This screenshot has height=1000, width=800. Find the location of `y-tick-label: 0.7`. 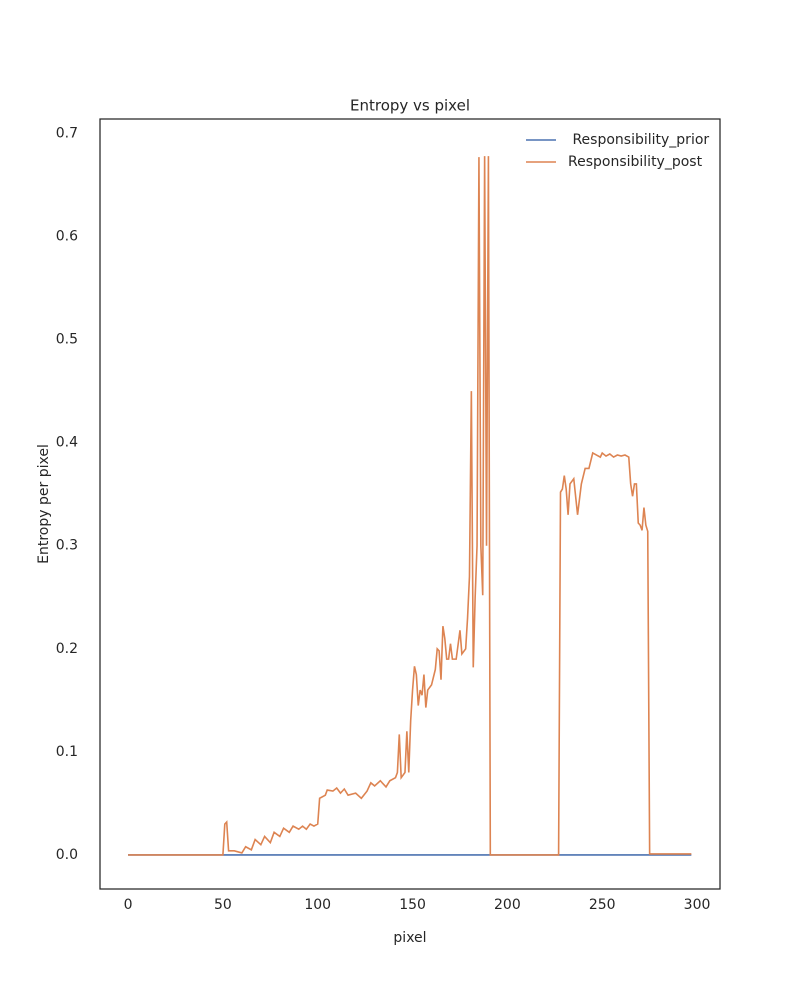

y-tick-label: 0.7 is located at coordinates (67, 133).